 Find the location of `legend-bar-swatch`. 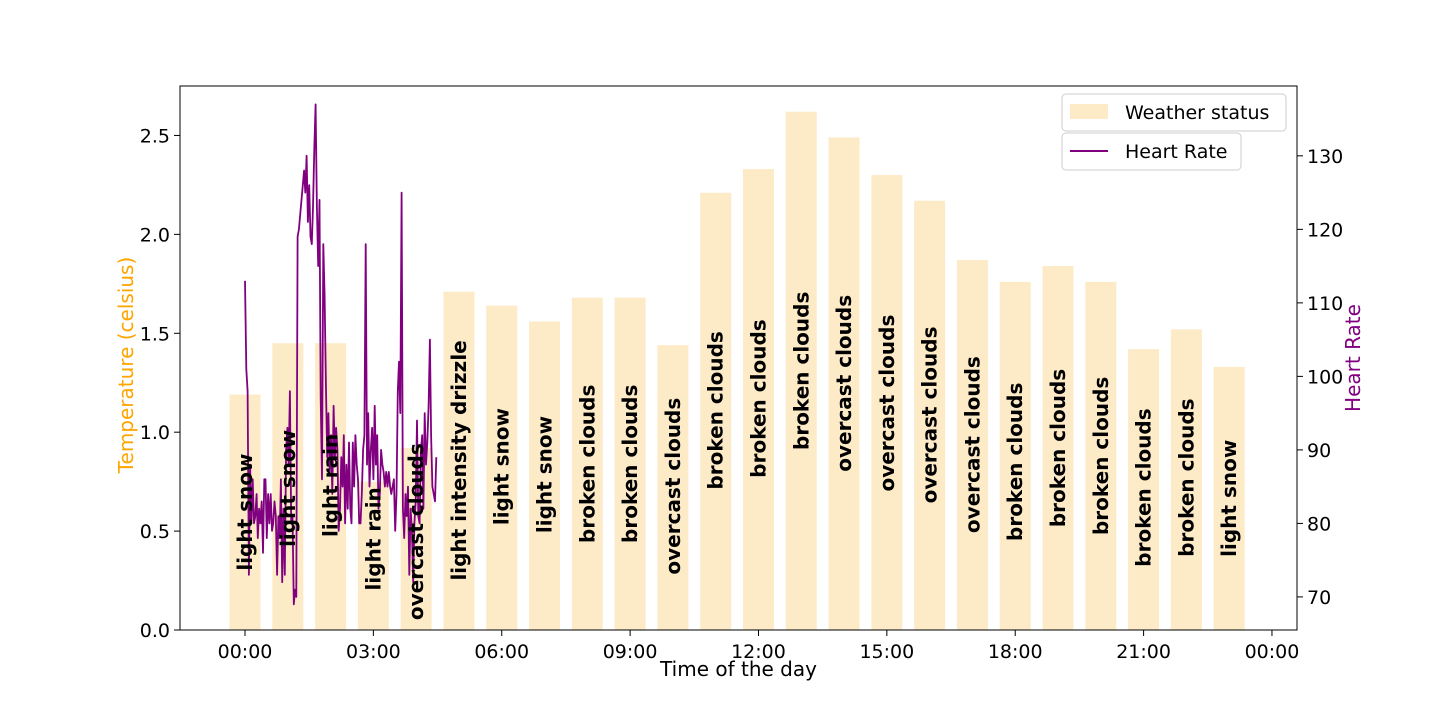

legend-bar-swatch is located at coordinates (1089, 111).